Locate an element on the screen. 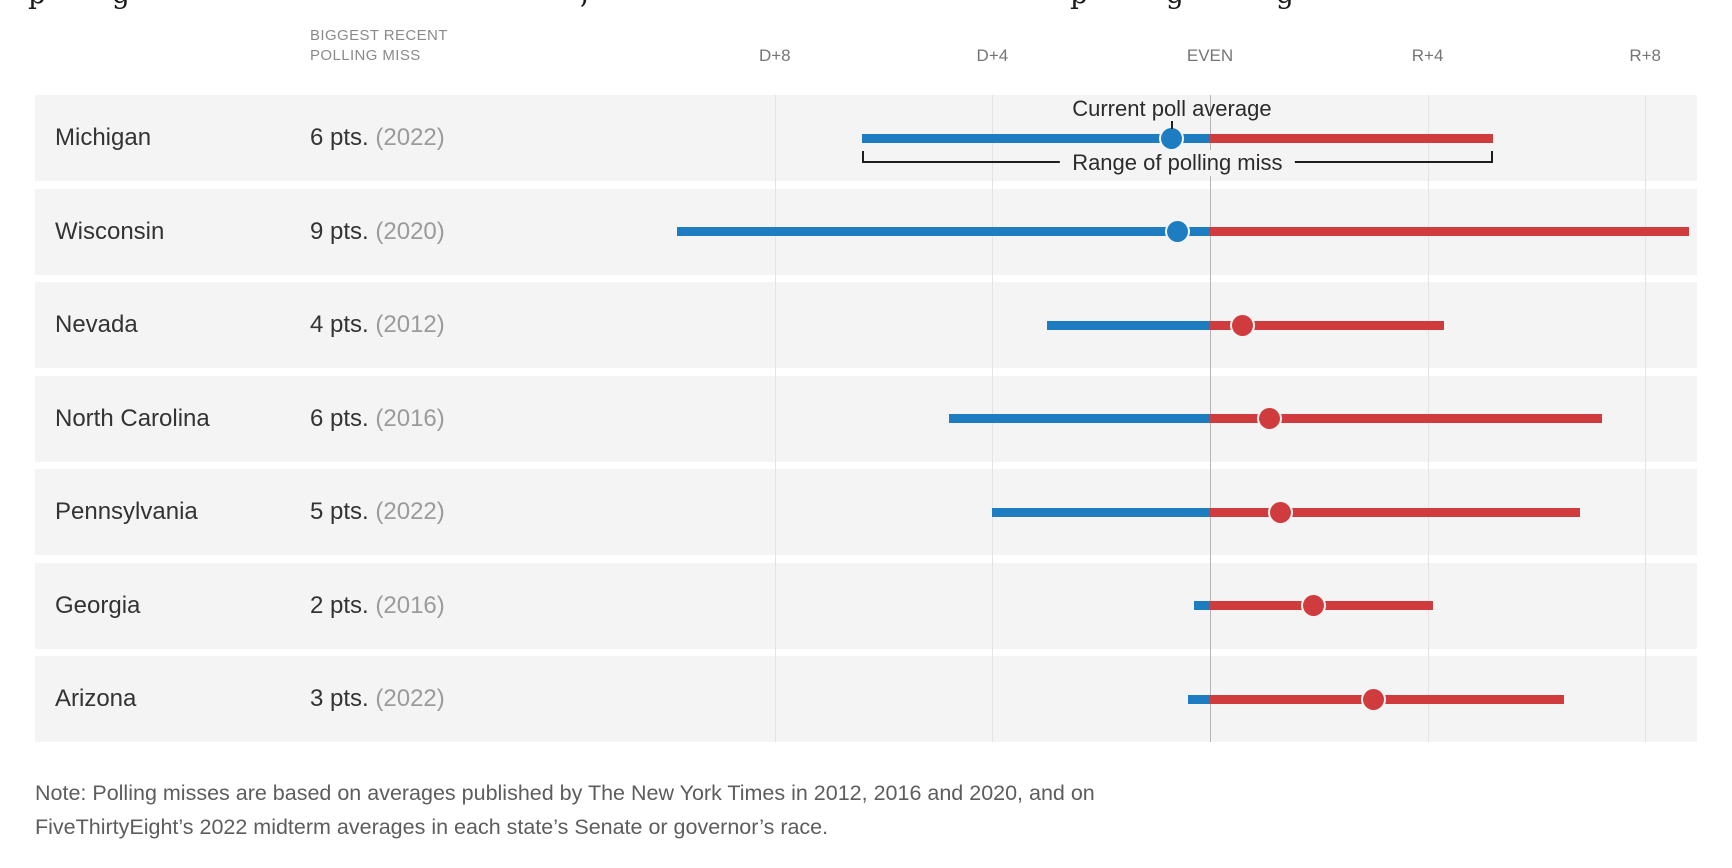 The height and width of the screenshot is (868, 1732). miss-year: (2020) is located at coordinates (410, 231).